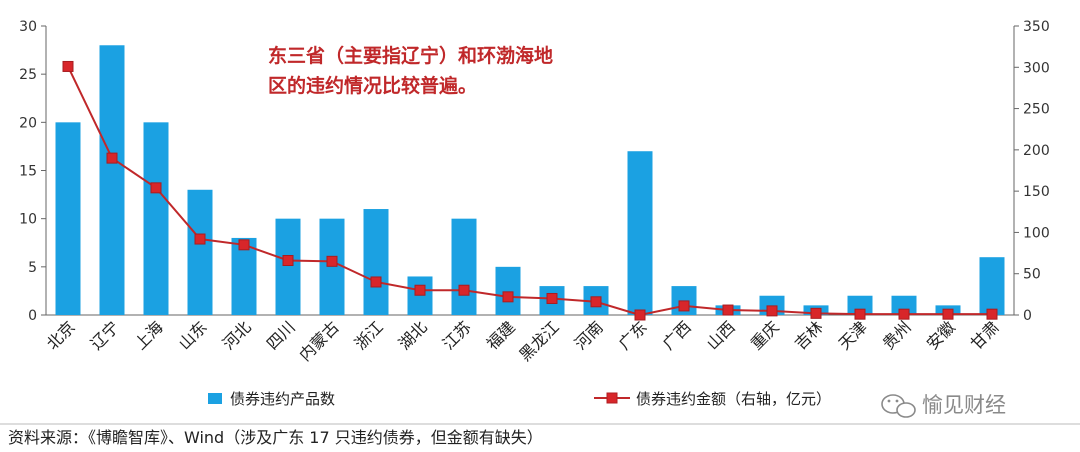  What do you see at coordinates (28, 172) in the screenshot?
I see `left-tick-label: 15` at bounding box center [28, 172].